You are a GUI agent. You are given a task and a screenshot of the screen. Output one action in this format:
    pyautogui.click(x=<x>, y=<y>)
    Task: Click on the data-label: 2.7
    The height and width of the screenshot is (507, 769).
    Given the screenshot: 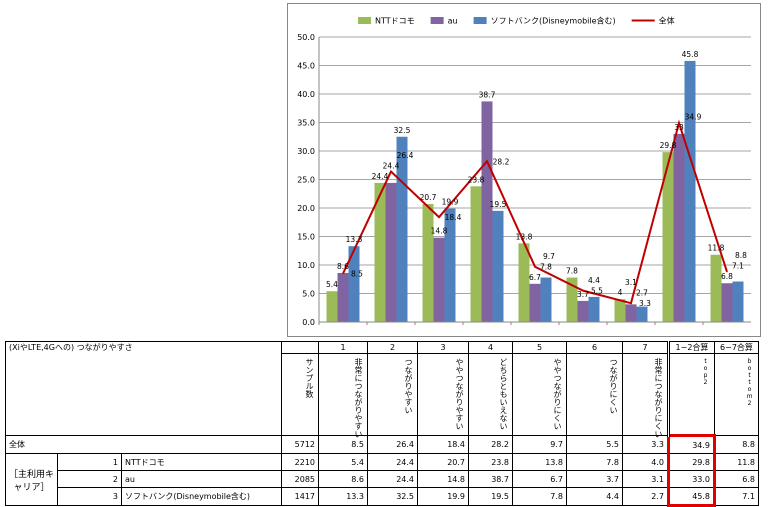 What is the action you would take?
    pyautogui.click(x=642, y=293)
    